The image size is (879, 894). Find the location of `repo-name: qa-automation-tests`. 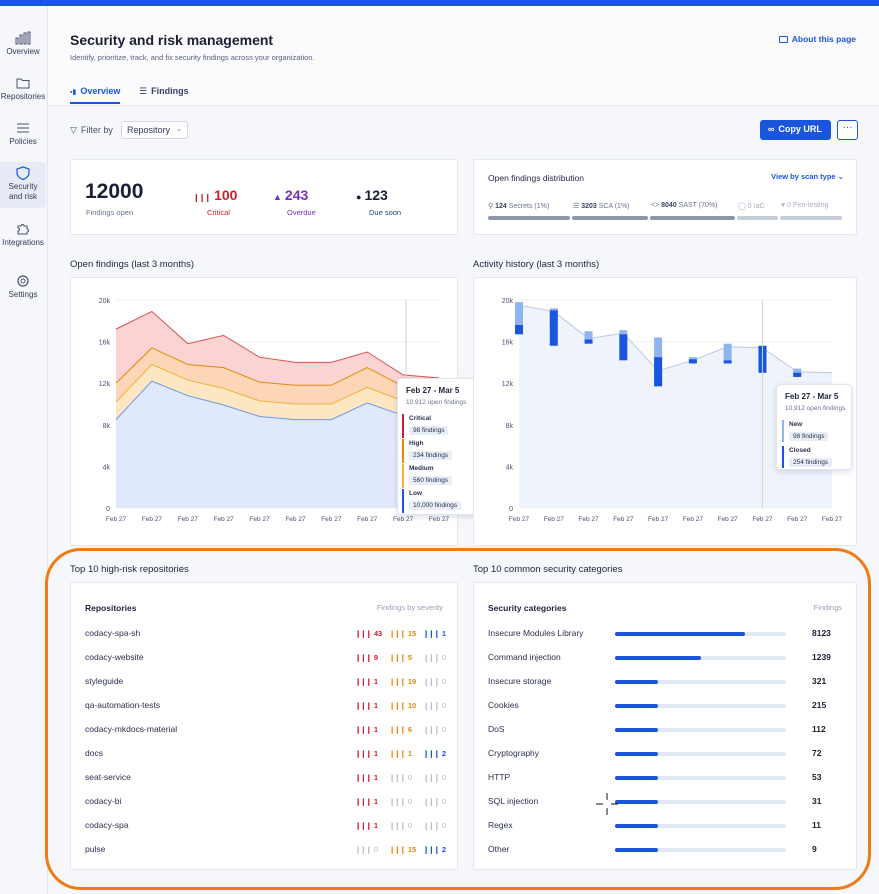

repo-name: qa-automation-tests is located at coordinates (123, 705).